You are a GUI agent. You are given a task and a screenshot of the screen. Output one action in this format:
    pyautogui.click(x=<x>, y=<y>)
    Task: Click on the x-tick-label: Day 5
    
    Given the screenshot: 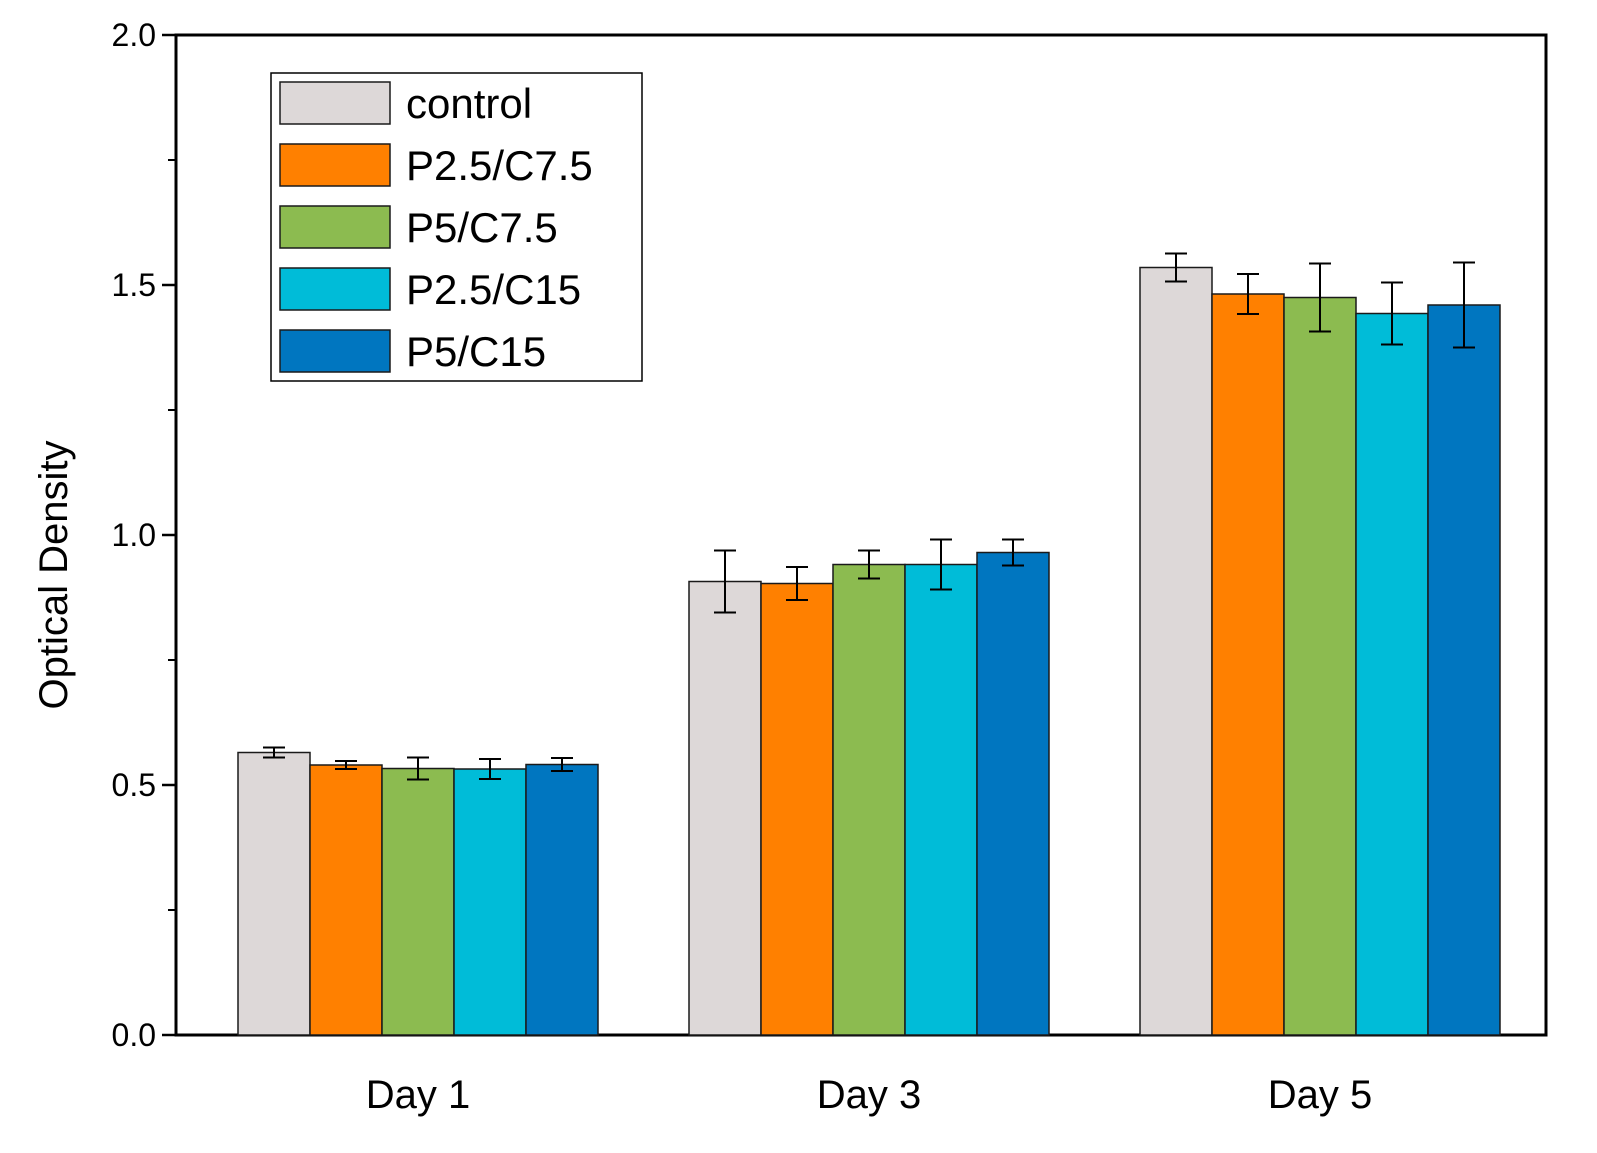 What is the action you would take?
    pyautogui.click(x=1320, y=1095)
    